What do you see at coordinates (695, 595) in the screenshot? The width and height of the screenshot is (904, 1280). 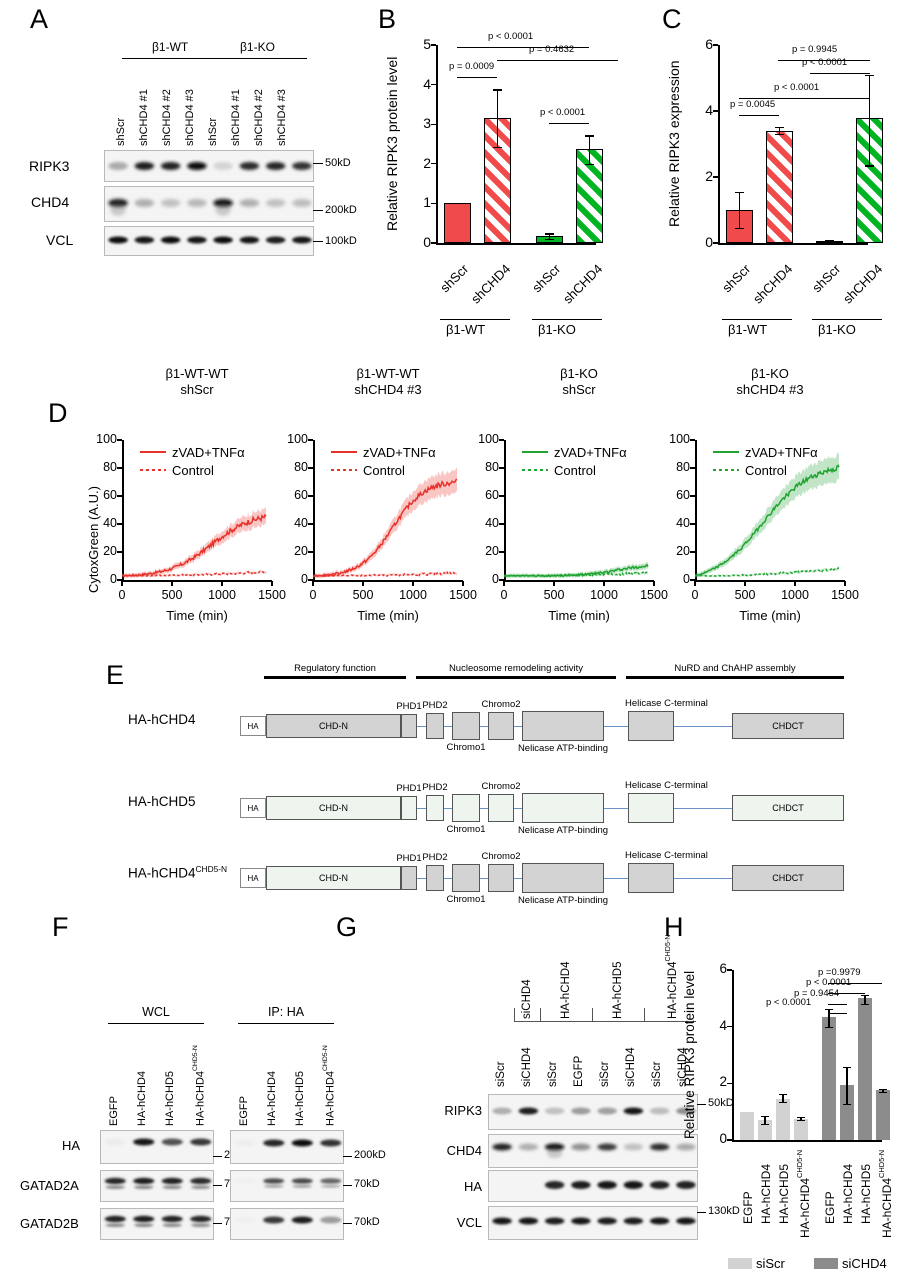 I see `panel-d-xtick-label-3-0: 0` at bounding box center [695, 595].